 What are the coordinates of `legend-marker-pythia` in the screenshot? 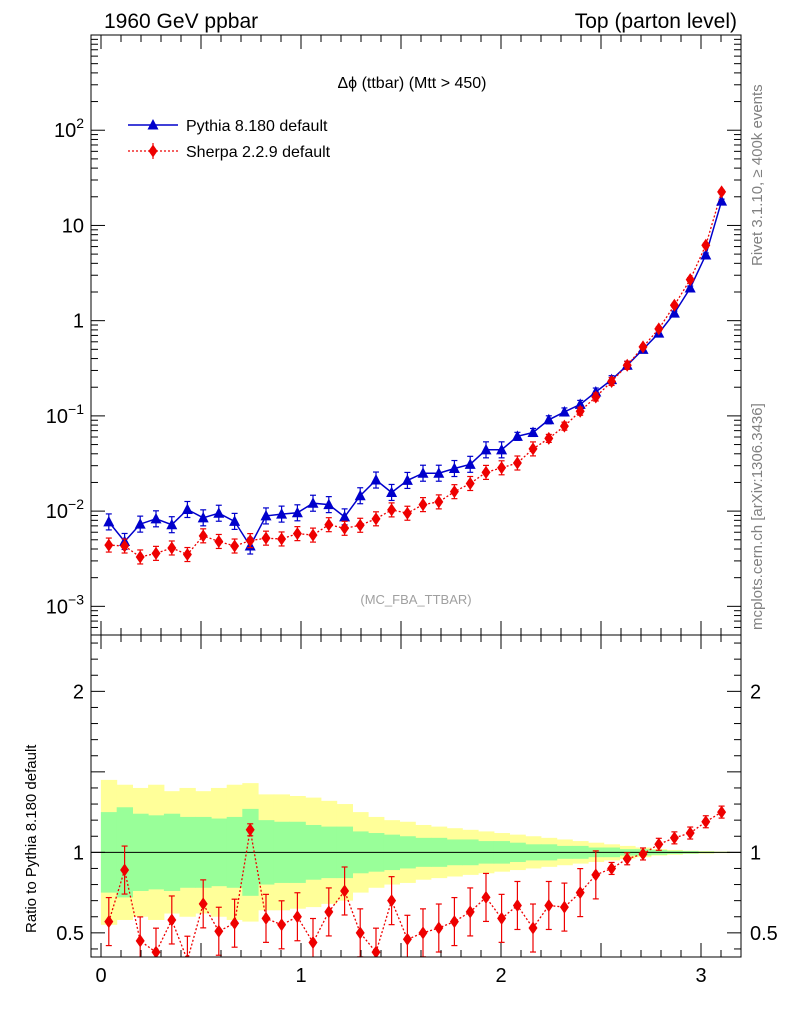 It's located at (153, 124).